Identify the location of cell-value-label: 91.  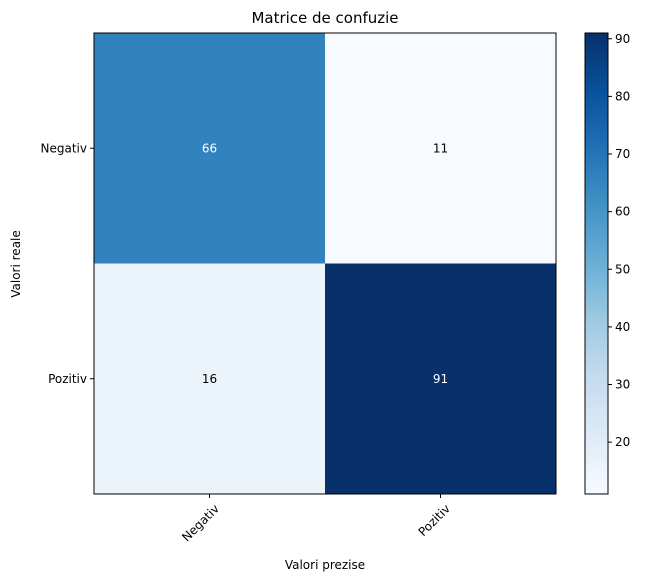
(440, 379).